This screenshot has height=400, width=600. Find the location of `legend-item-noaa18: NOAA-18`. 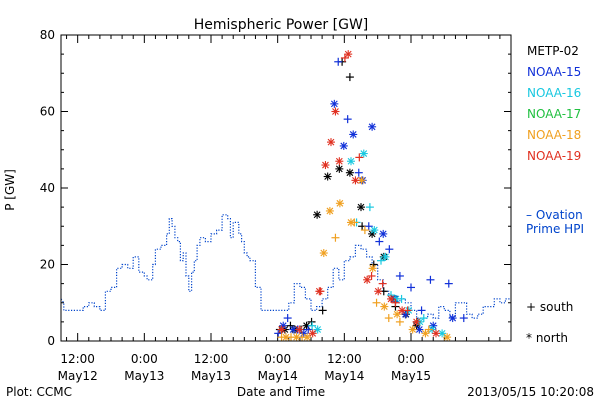

legend-item-noaa18: NOAA-18 is located at coordinates (554, 135).